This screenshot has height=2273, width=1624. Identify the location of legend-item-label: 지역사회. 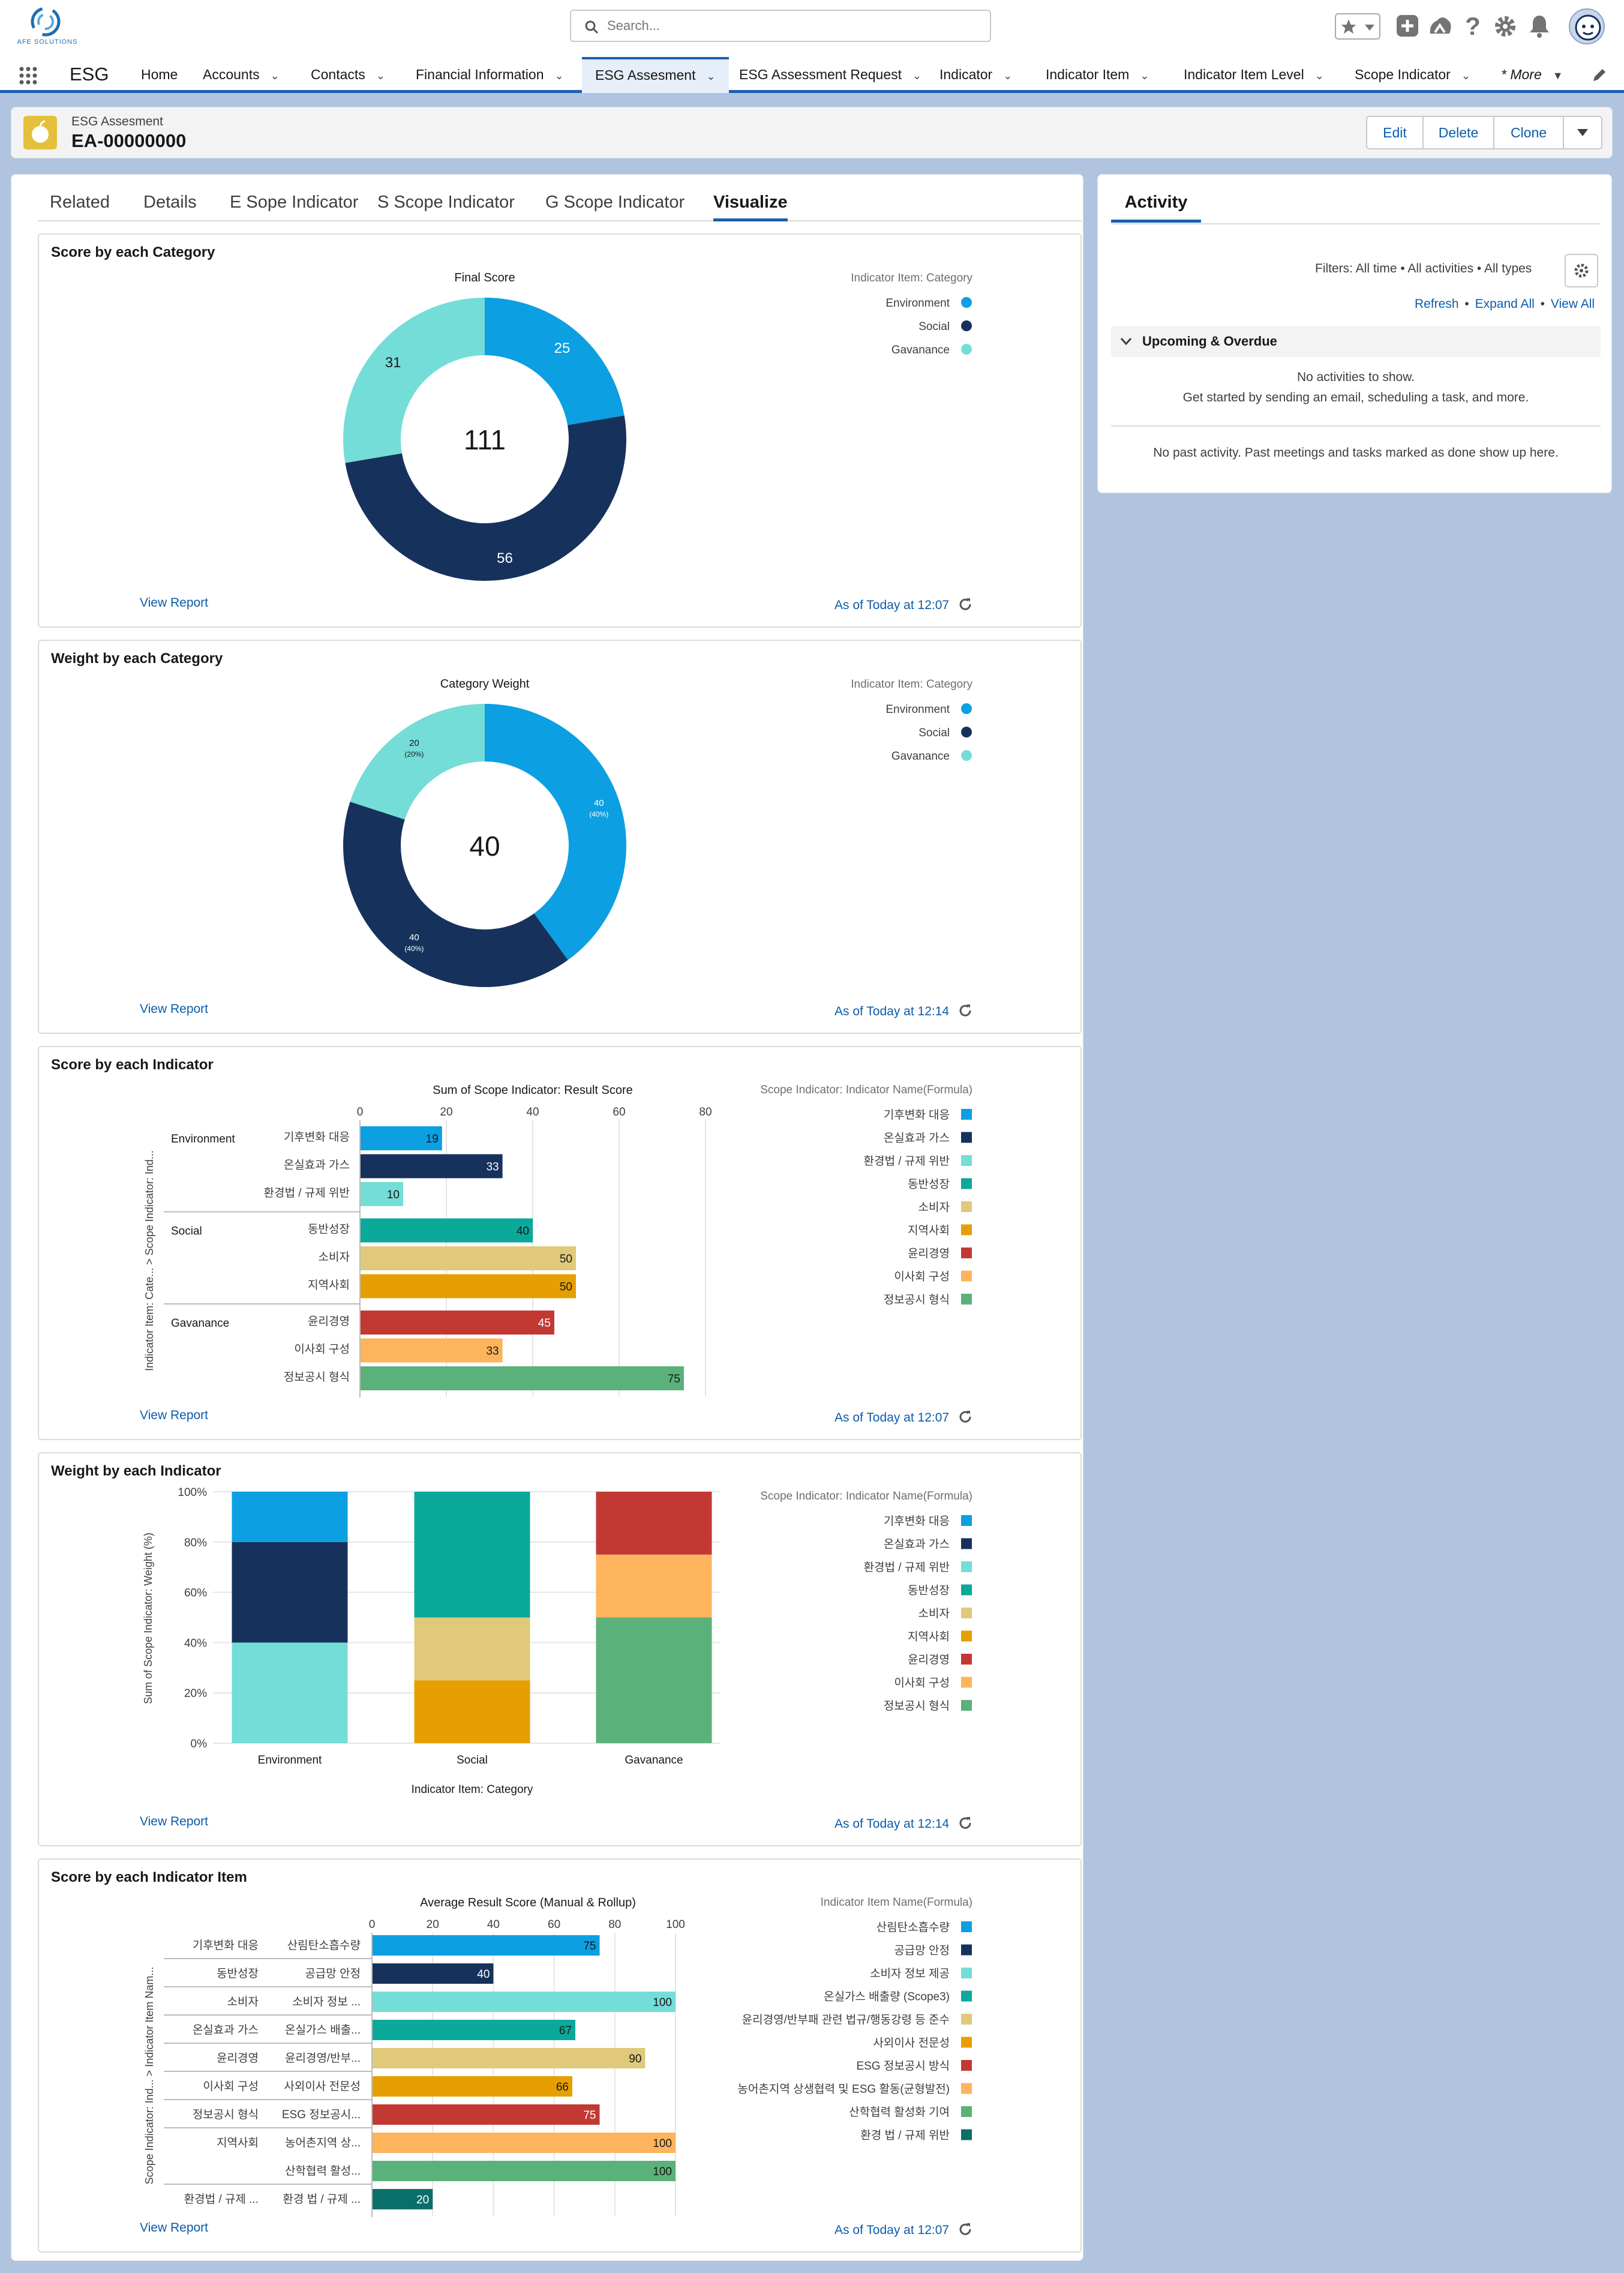
(929, 1230).